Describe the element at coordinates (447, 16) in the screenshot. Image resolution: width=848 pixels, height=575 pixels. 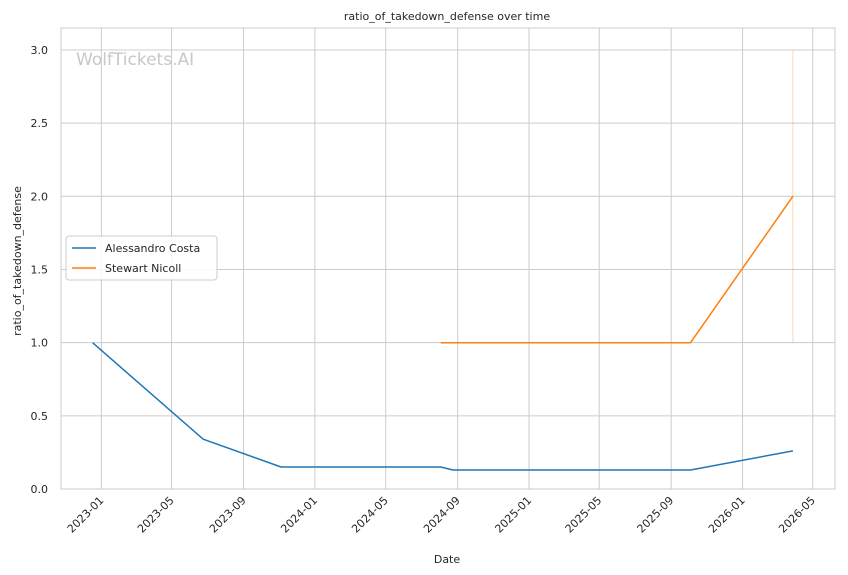
I see `chart-title: ratio_of_takedown_defense over time` at that location.